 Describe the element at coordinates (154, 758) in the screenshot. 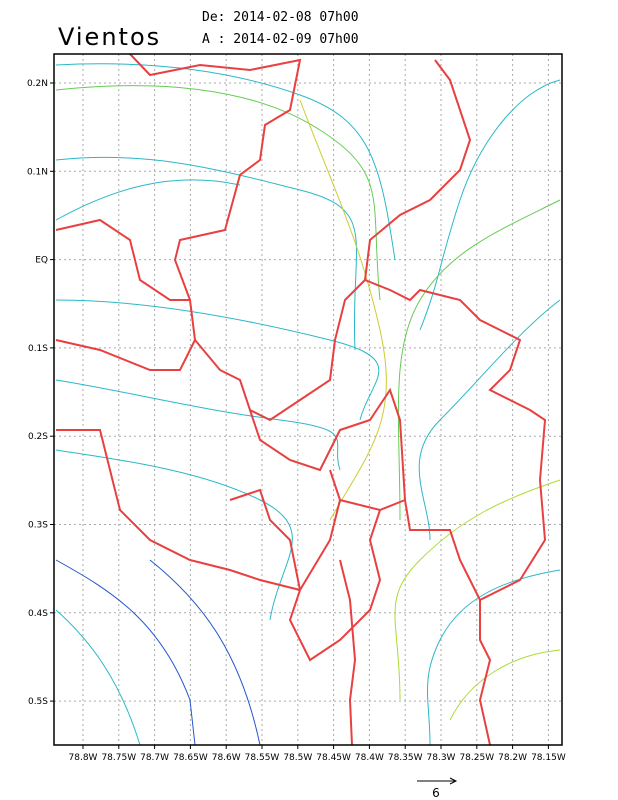

I see `x-tick-label: 78.7W` at that location.